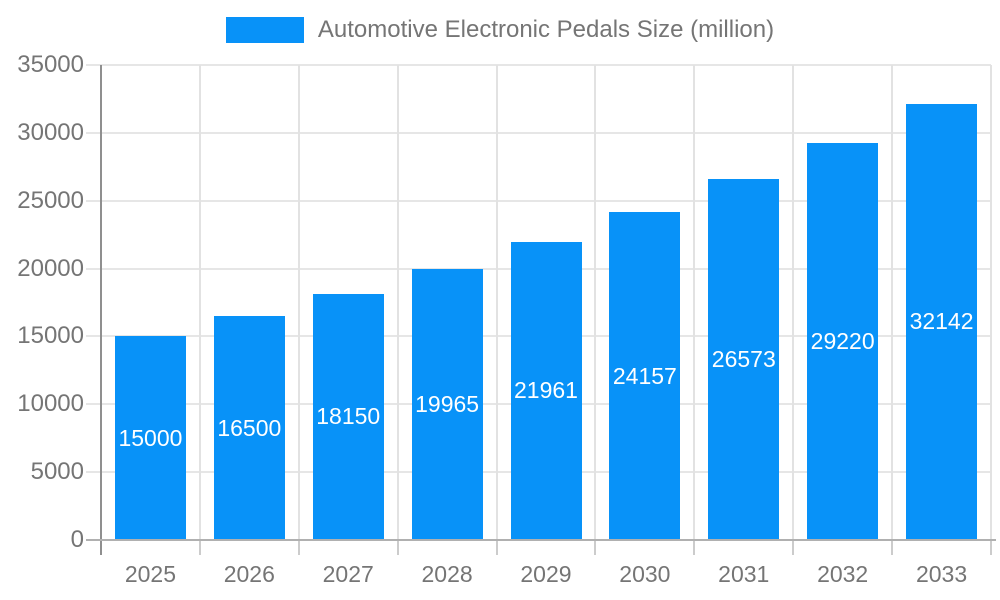  What do you see at coordinates (50, 336) in the screenshot?
I see `y-tick-label: 15000` at bounding box center [50, 336].